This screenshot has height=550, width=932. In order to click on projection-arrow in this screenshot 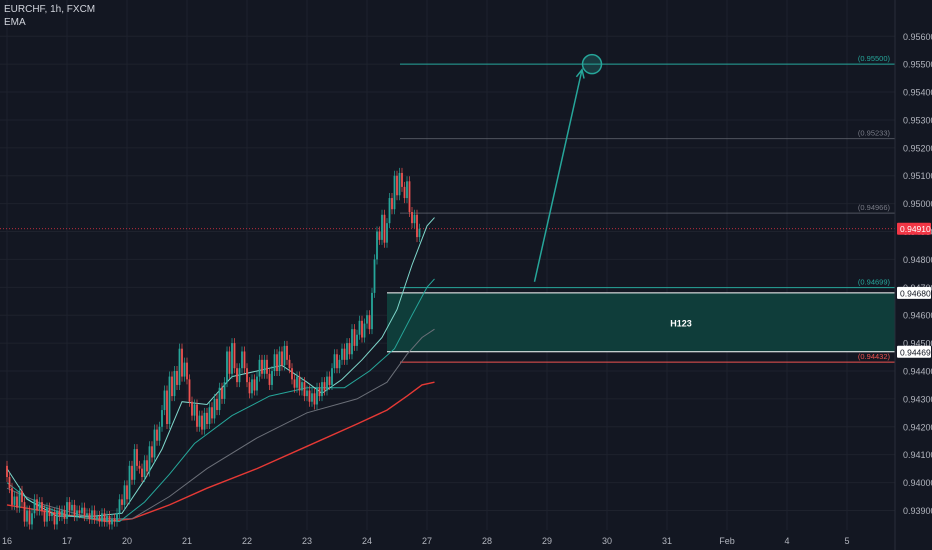, I will do `click(558, 175)`.